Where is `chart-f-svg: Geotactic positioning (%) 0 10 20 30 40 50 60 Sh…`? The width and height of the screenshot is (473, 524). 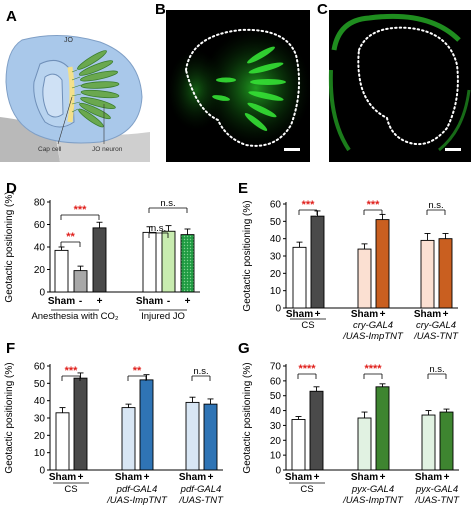 chart-f-svg: Geotactic positioning (%) 0 10 20 30 40 50 60 Sh… is located at coordinates (114, 434).